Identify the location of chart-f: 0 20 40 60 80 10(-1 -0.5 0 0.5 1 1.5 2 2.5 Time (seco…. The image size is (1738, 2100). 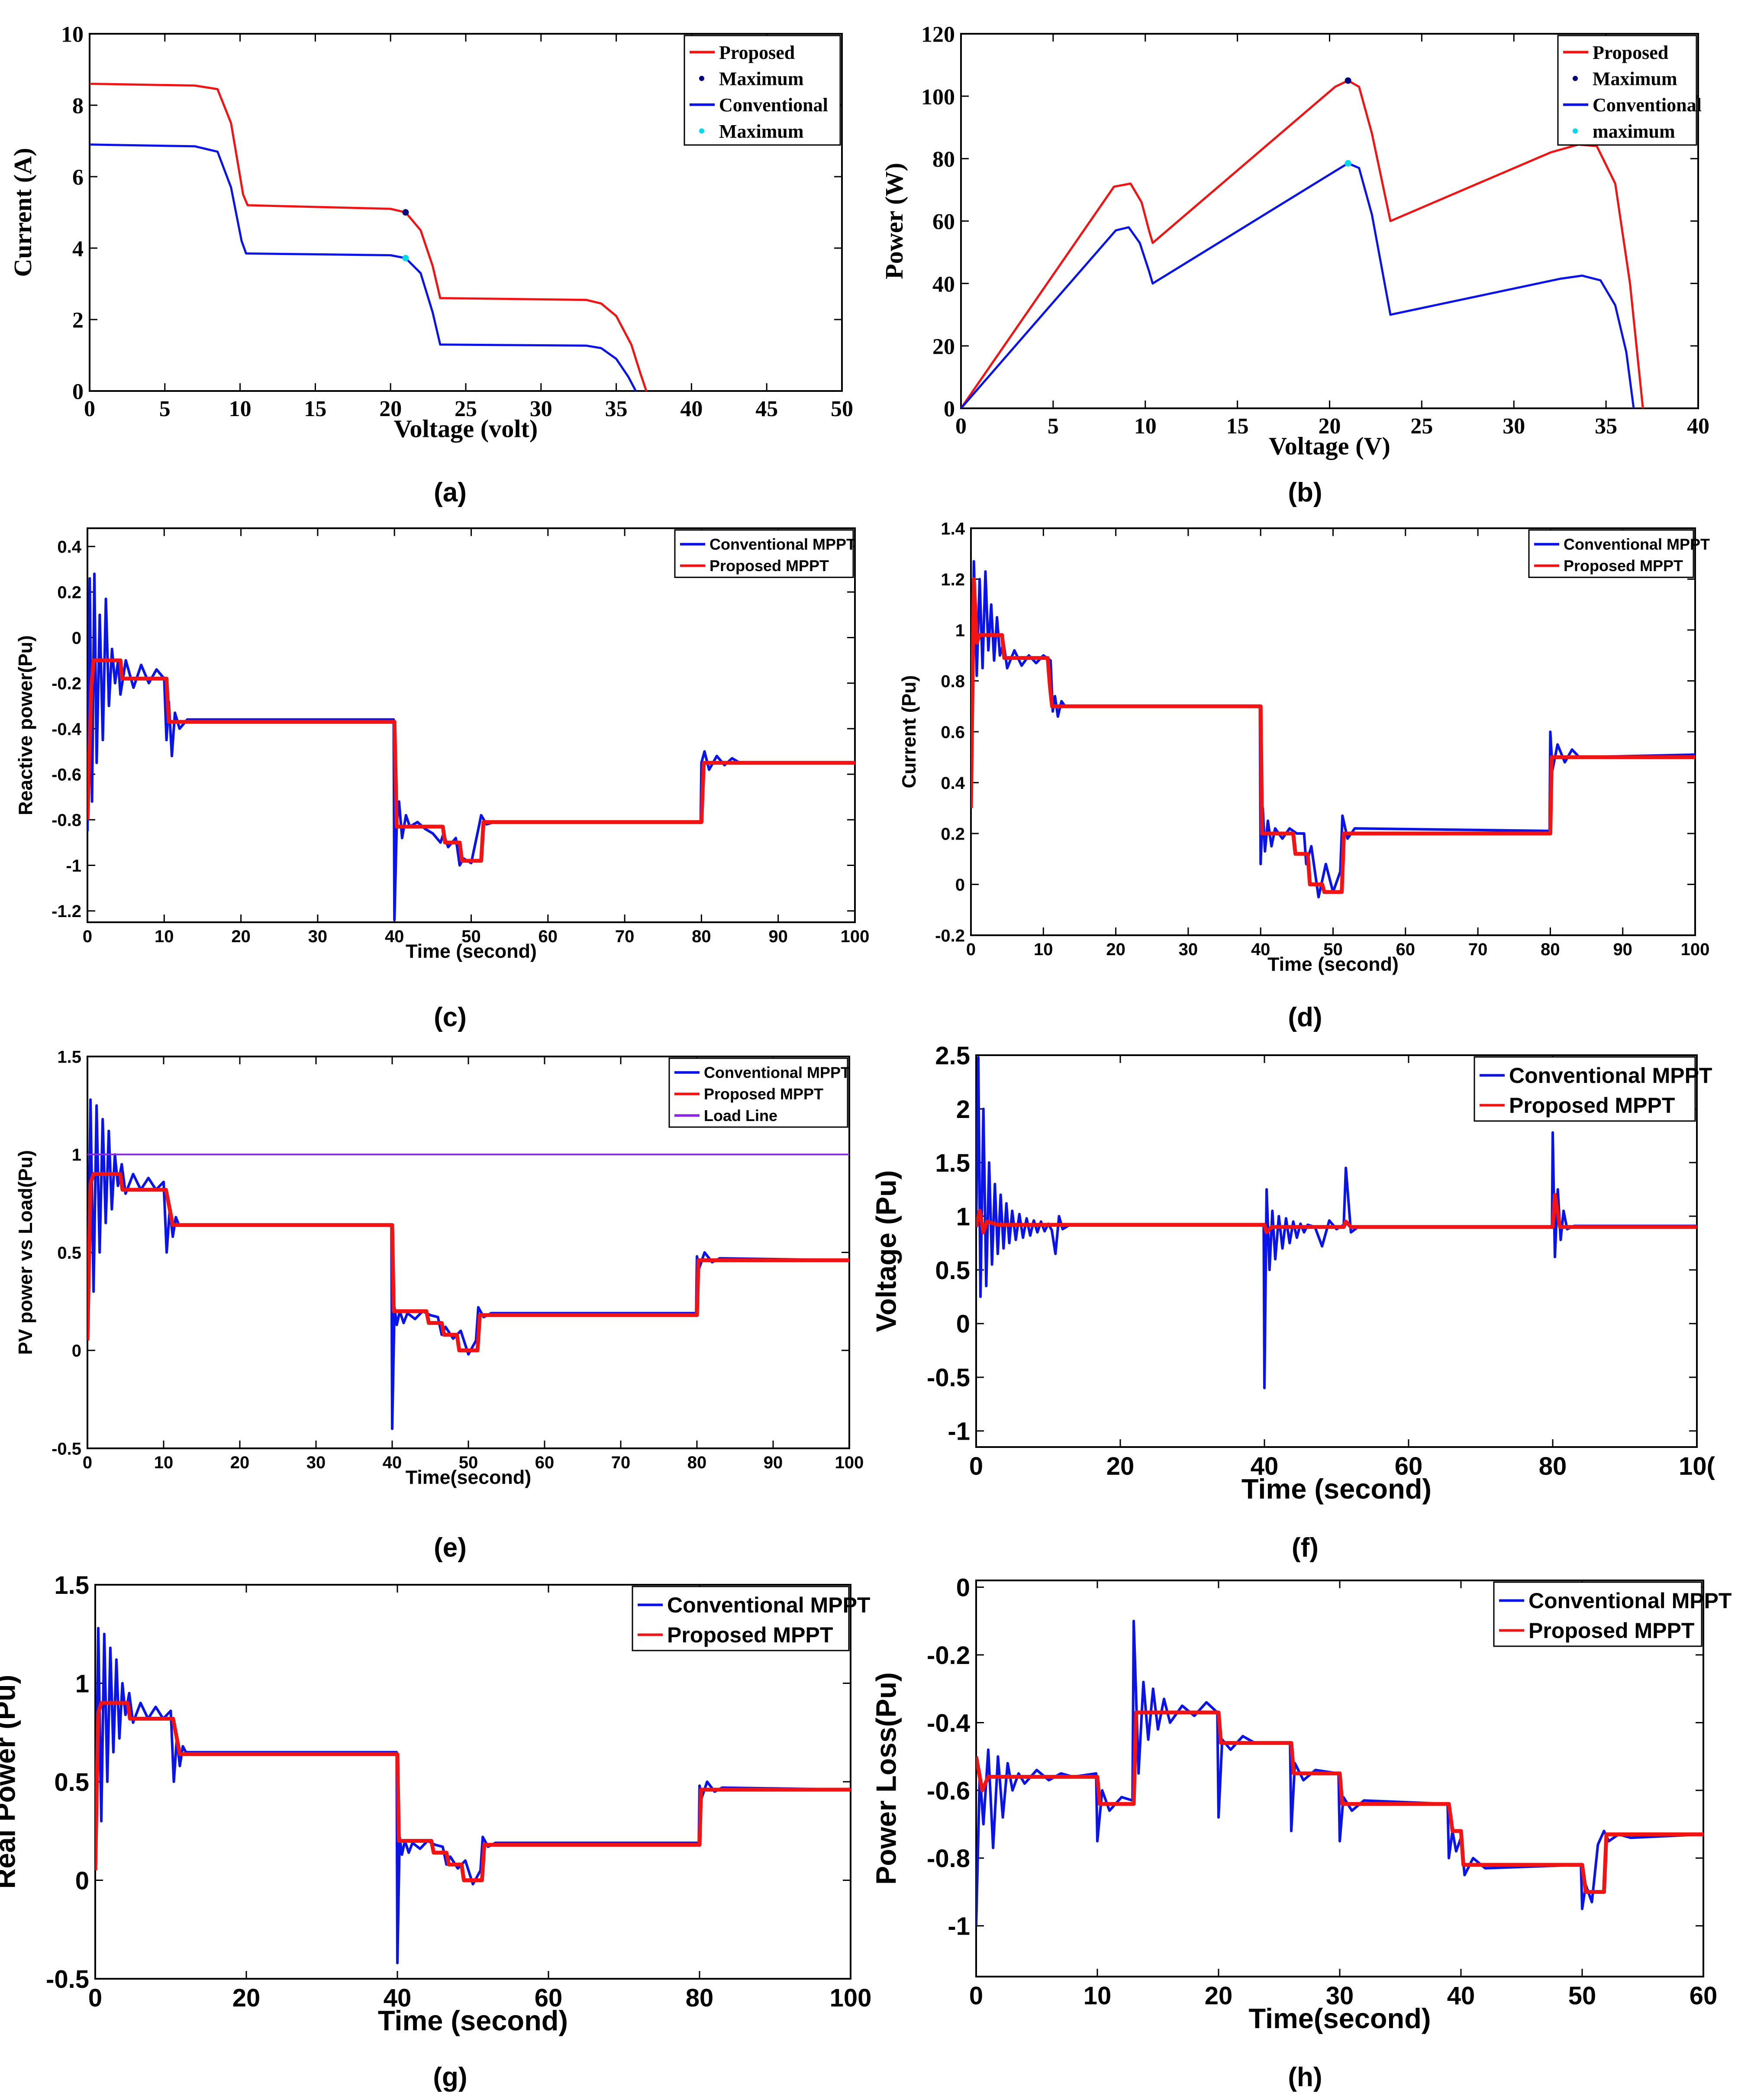
(1292, 1273).